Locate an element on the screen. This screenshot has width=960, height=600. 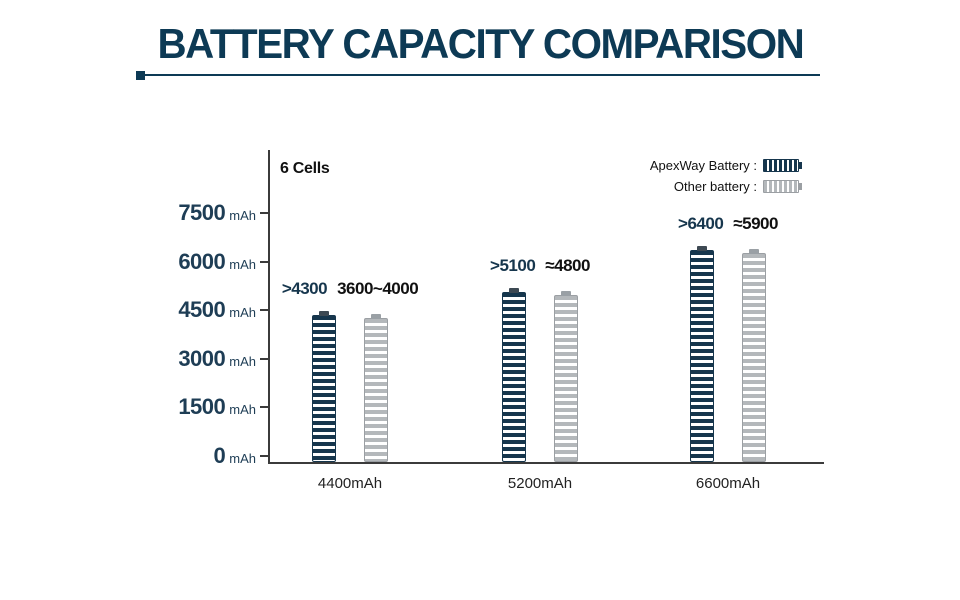
title-block: BATTERY CAPACITY COMPARISON is located at coordinates (480, 50).